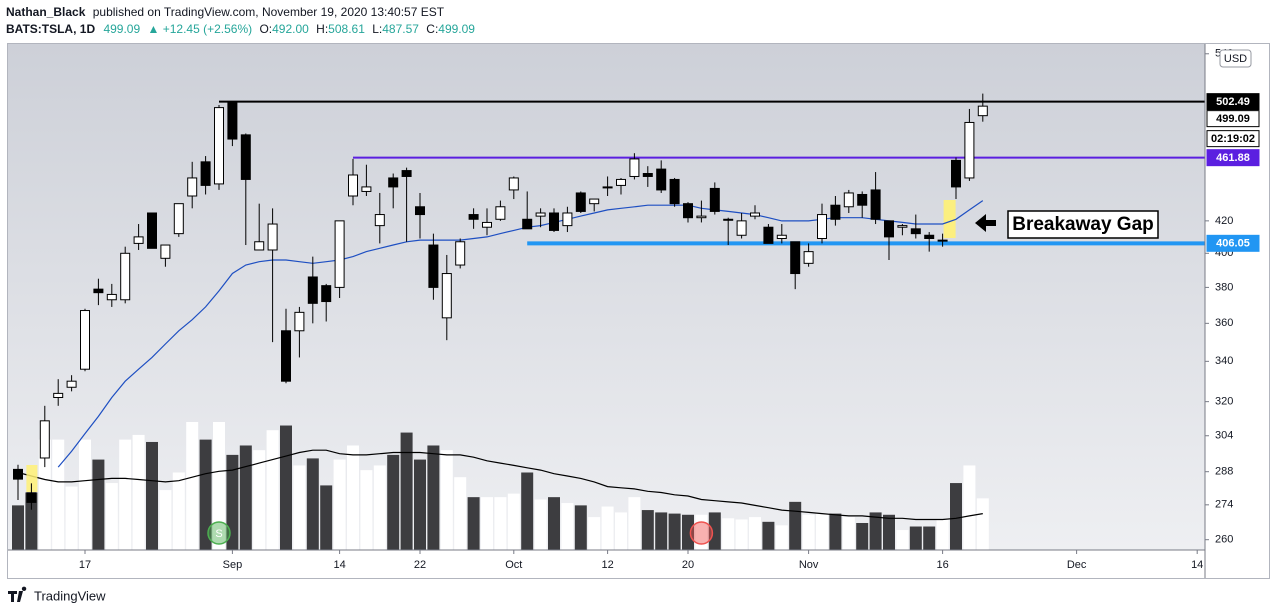 Image resolution: width=1274 pixels, height=615 pixels. Describe the element at coordinates (1224, 402) in the screenshot. I see `y-tick-label: 320` at that location.